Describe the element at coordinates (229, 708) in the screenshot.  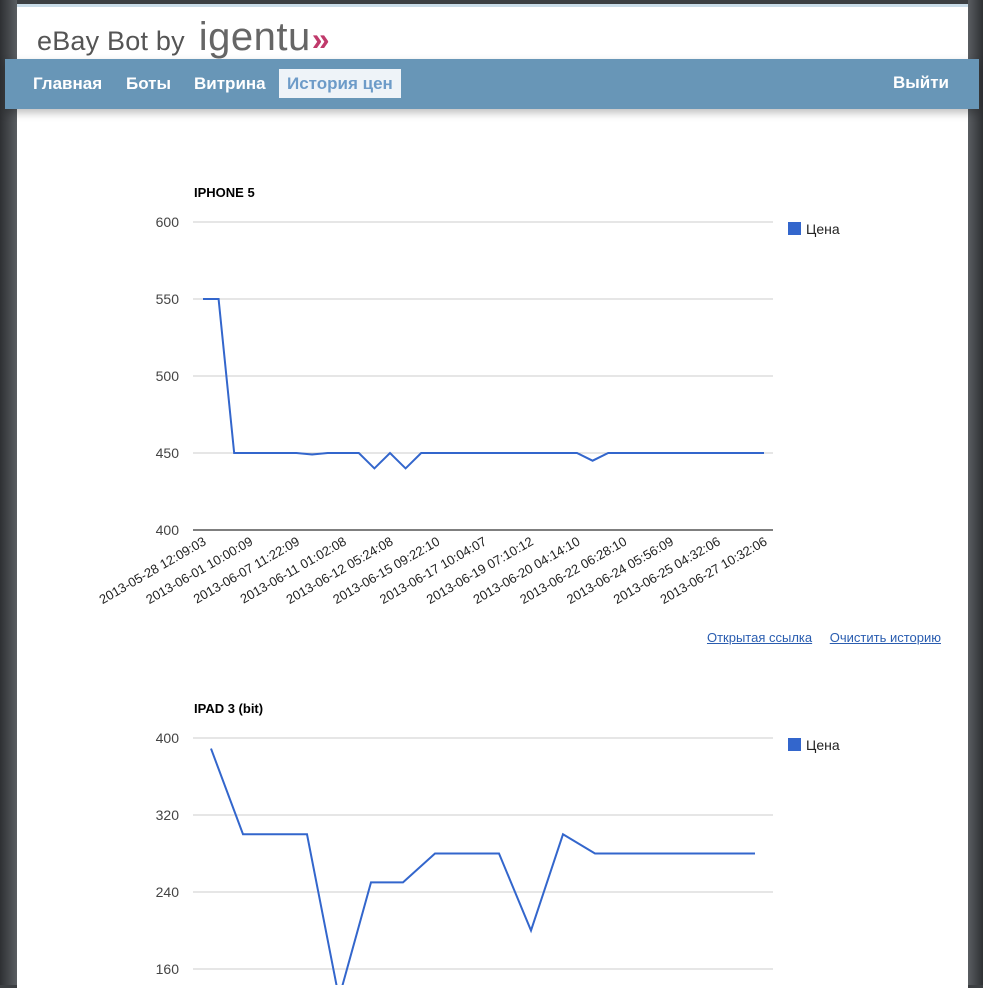
I see `chart-title: IPAD 3 (bit)` at that location.